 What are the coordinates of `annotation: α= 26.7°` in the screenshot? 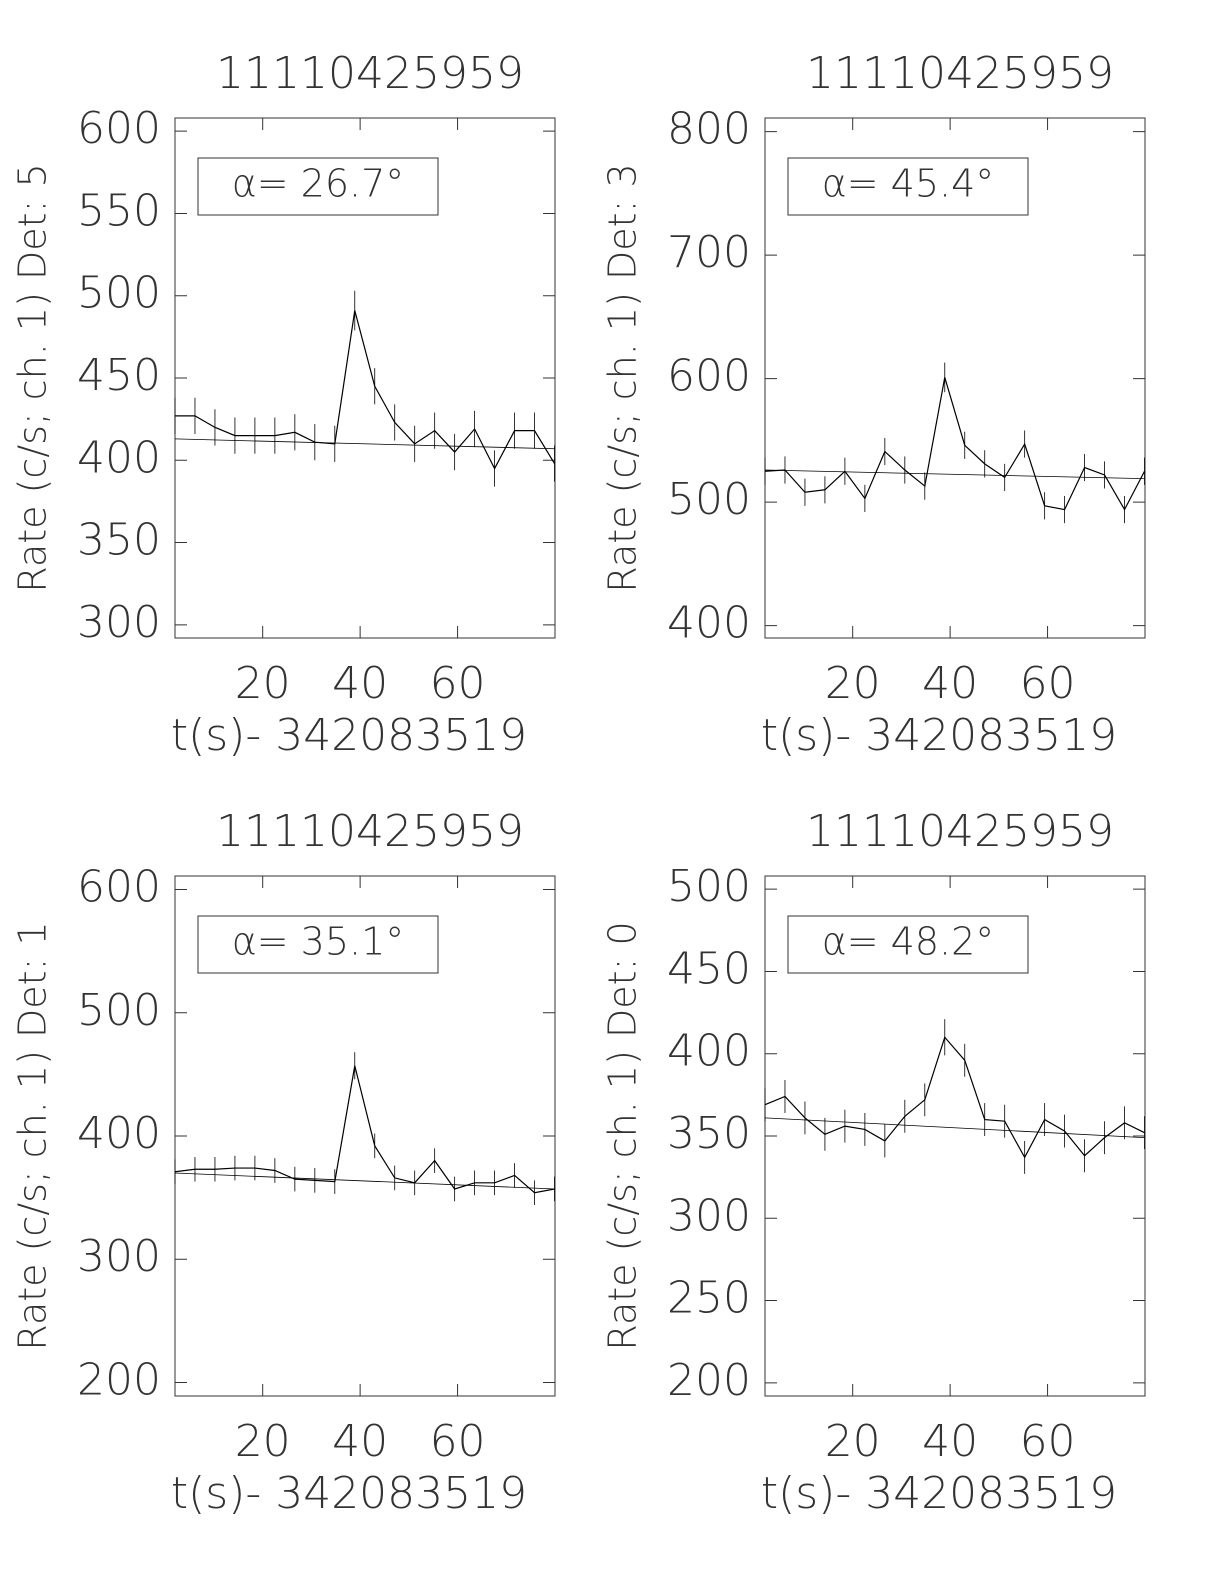 It's located at (318, 184).